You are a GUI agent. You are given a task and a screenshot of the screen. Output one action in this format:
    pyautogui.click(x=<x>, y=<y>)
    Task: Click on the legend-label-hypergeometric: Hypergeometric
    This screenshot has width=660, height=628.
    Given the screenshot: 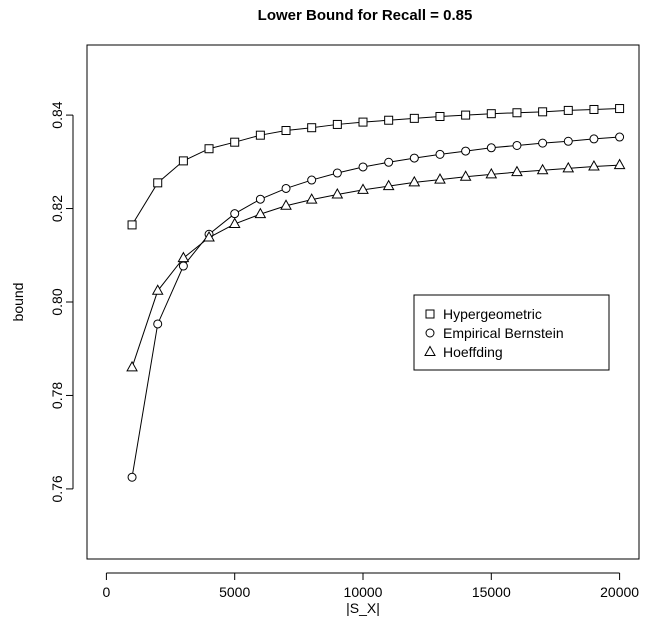 What is the action you would take?
    pyautogui.click(x=492, y=314)
    